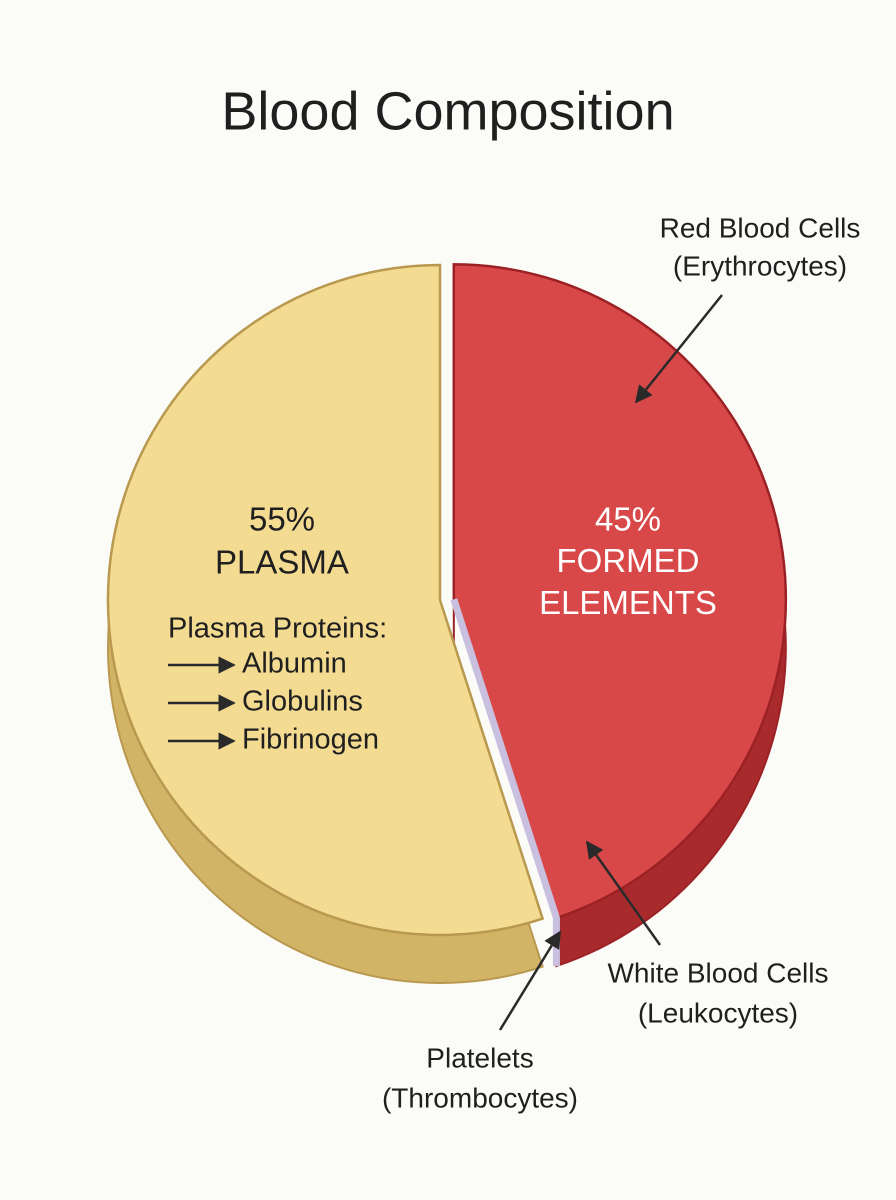  Describe the element at coordinates (718, 972) in the screenshot. I see `callout: White Blood Cells` at that location.